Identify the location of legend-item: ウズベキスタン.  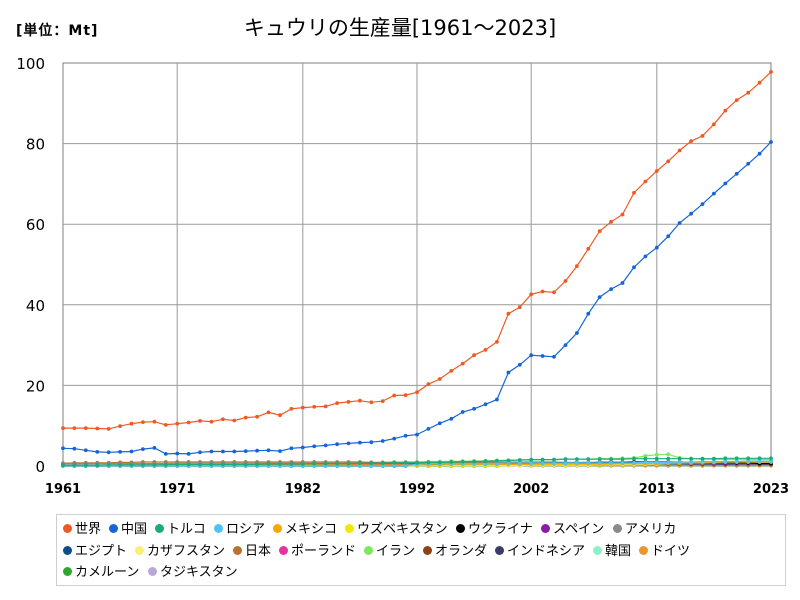
(396, 530).